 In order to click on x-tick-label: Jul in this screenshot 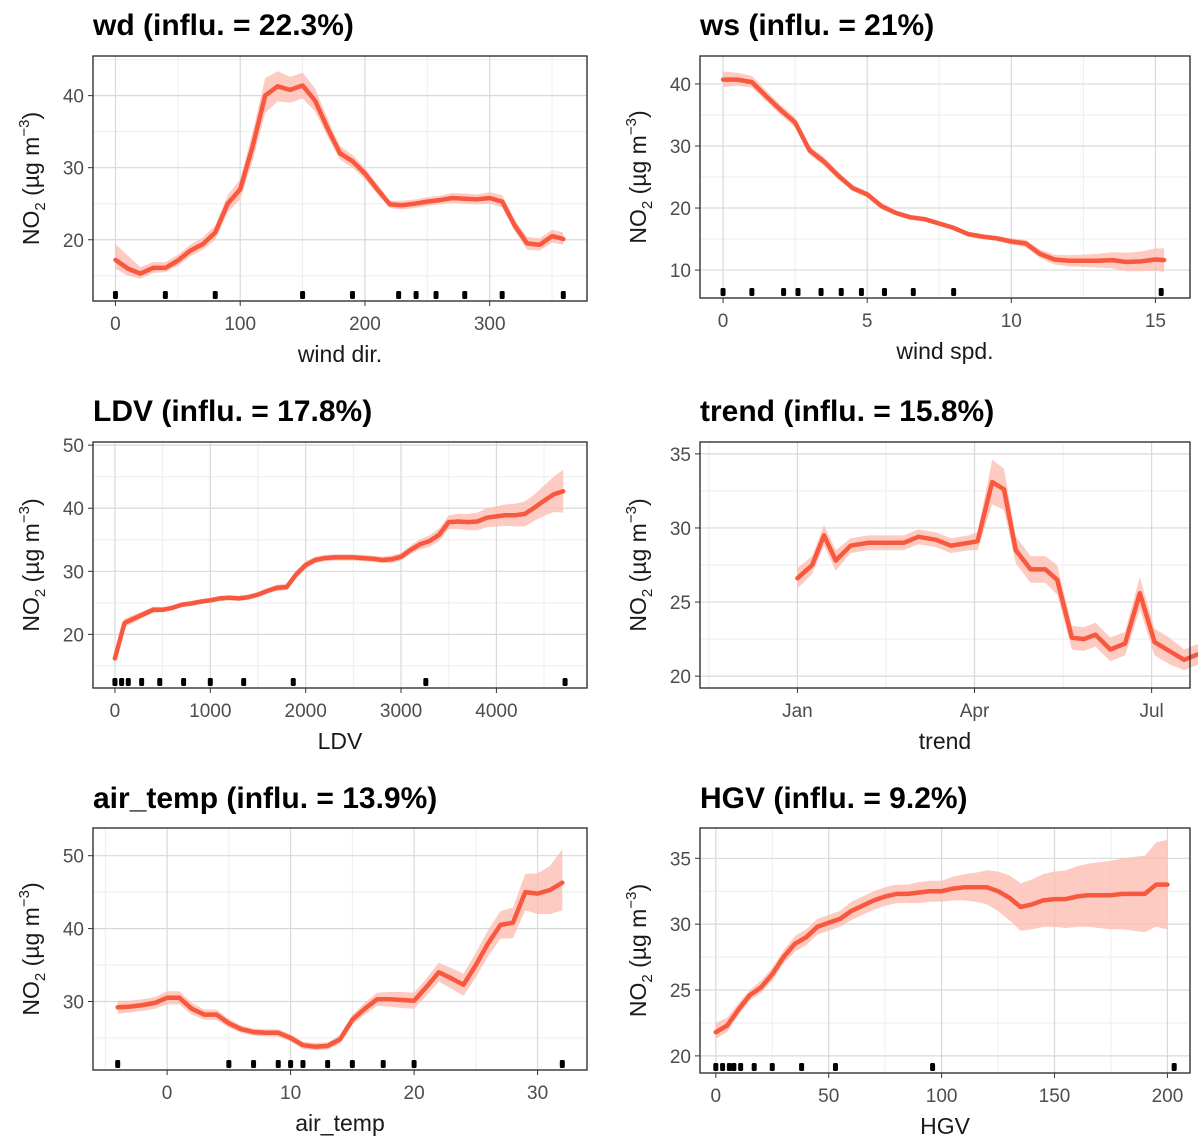, I will do `click(1151, 711)`.